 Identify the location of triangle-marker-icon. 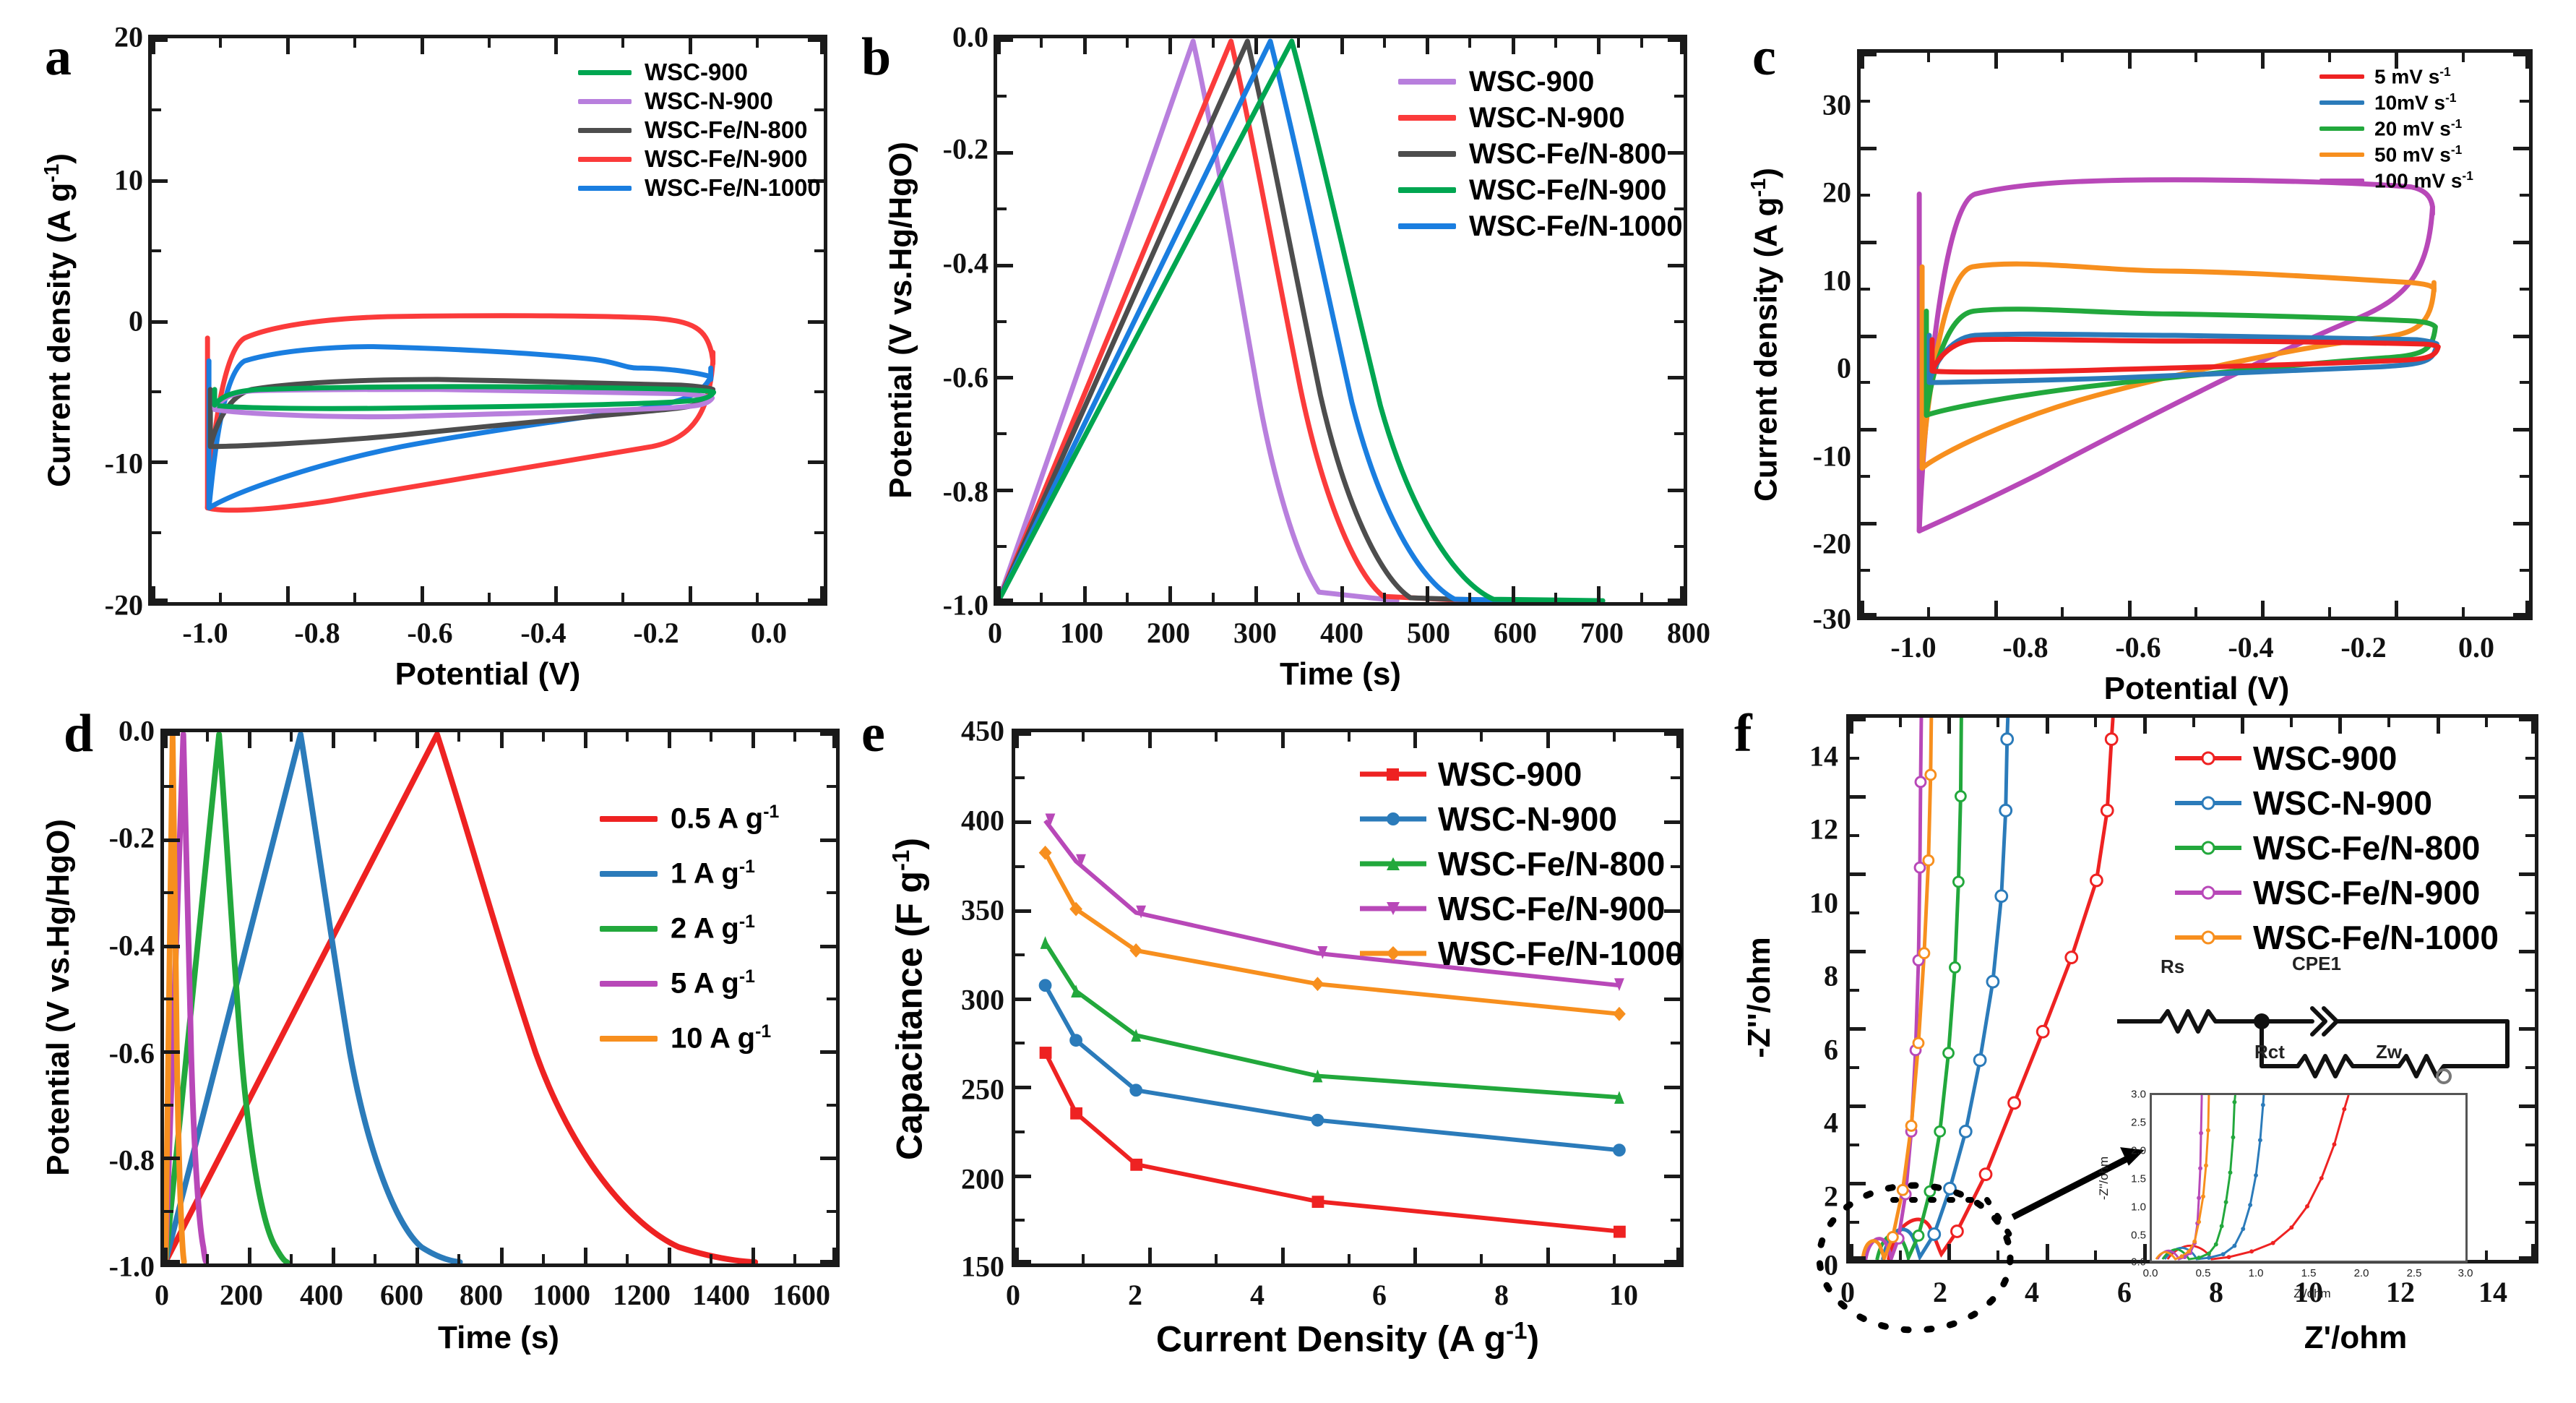
(1393, 864).